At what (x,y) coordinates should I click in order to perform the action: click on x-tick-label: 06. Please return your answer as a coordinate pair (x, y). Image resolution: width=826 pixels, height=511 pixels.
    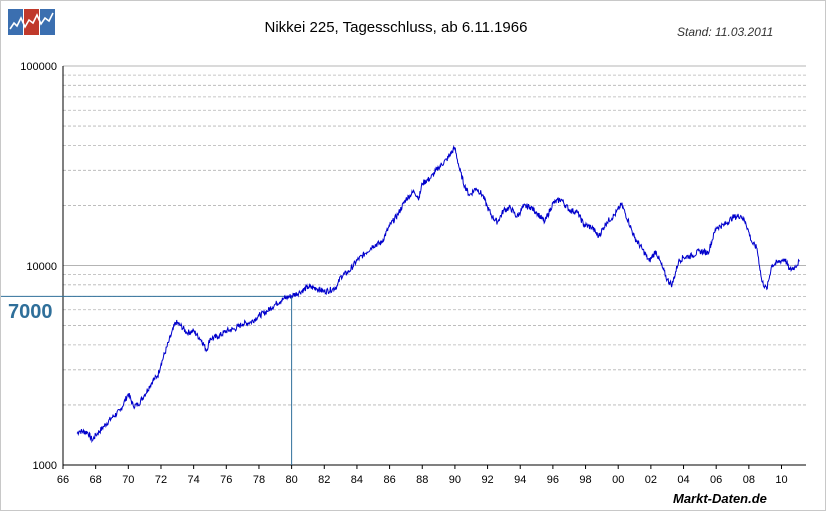
    Looking at the image, I should click on (716, 480).